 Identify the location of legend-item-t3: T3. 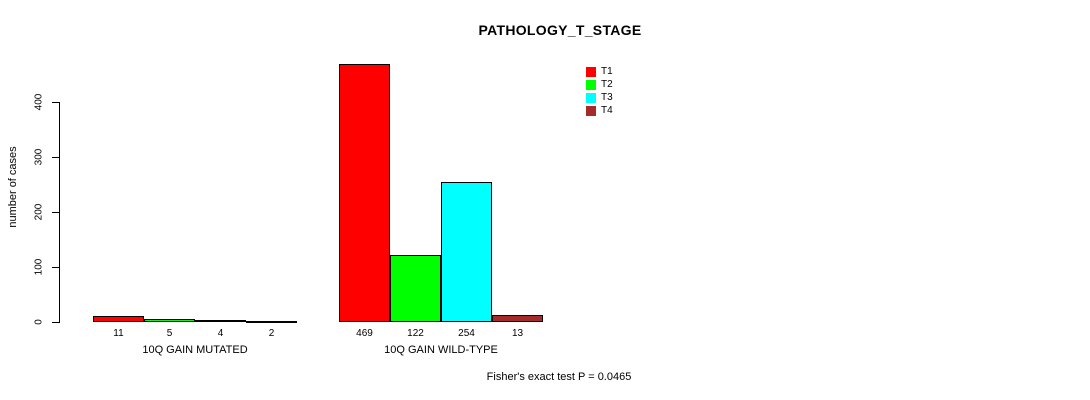
(599, 97).